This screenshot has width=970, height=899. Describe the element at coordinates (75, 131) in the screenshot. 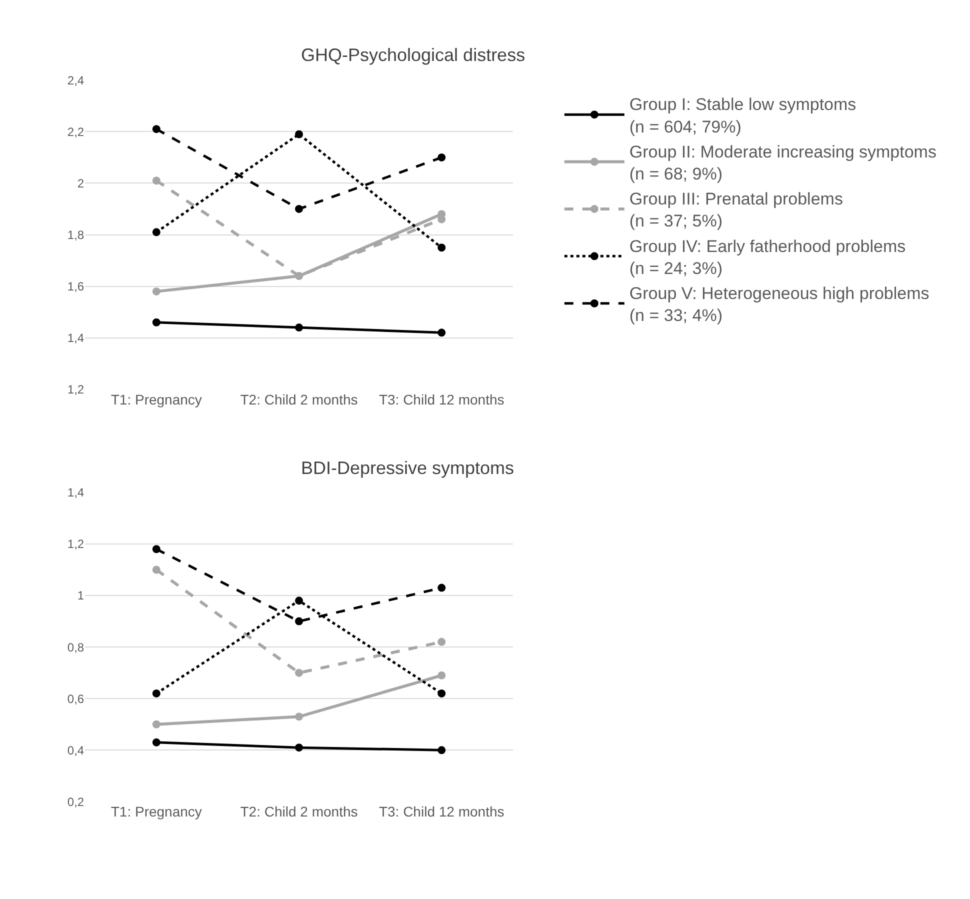

I see `y-tick-label: 2,2` at that location.